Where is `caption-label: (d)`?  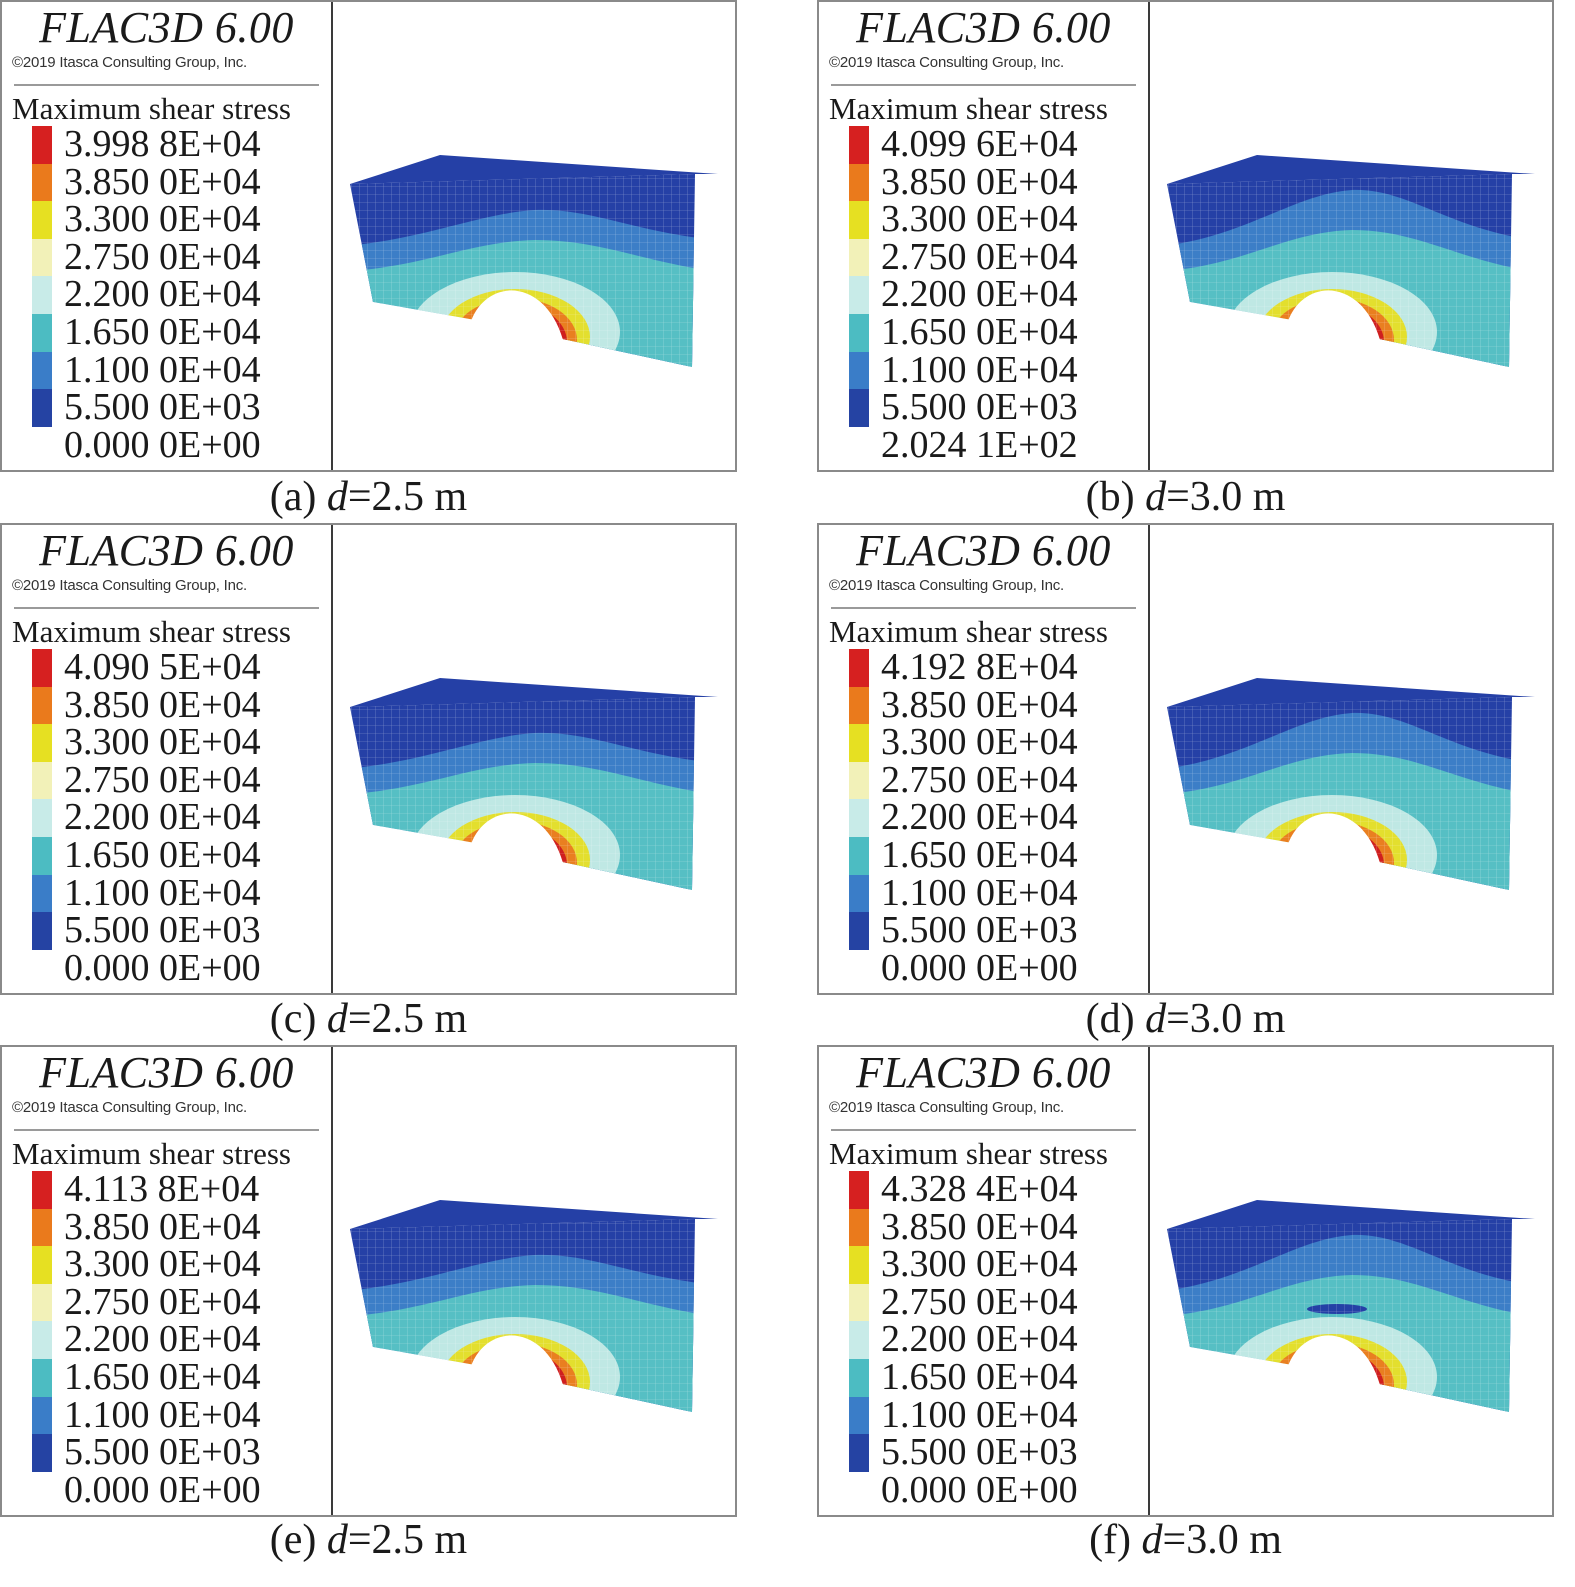
caption-label: (d) is located at coordinates (1110, 1019).